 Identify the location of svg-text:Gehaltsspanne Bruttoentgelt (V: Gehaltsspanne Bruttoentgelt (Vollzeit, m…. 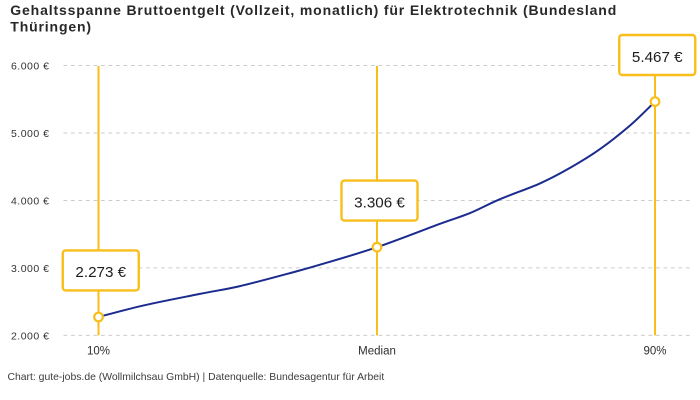
(313, 10).